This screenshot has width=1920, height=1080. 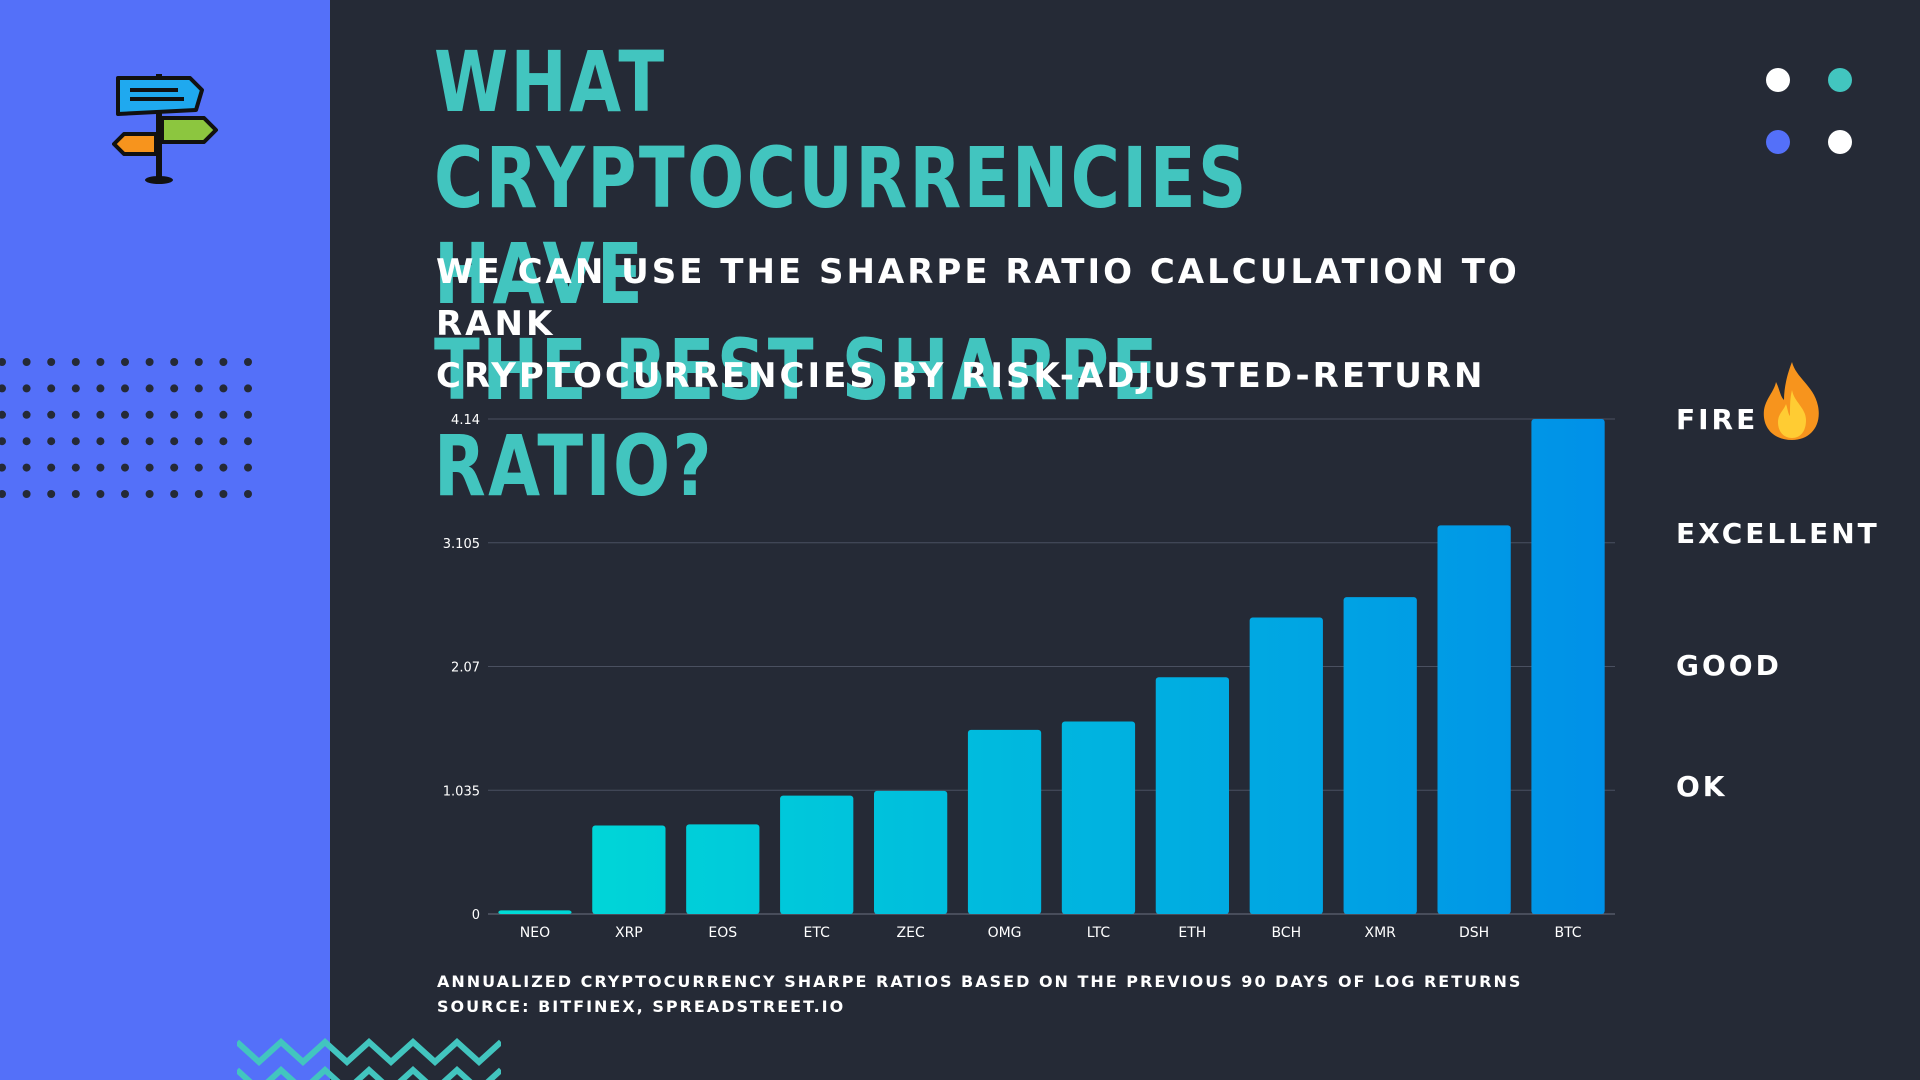 What do you see at coordinates (841, 178) in the screenshot?
I see `title-line-1: WHAT CRYPTOCURRENCIES HAVE` at bounding box center [841, 178].